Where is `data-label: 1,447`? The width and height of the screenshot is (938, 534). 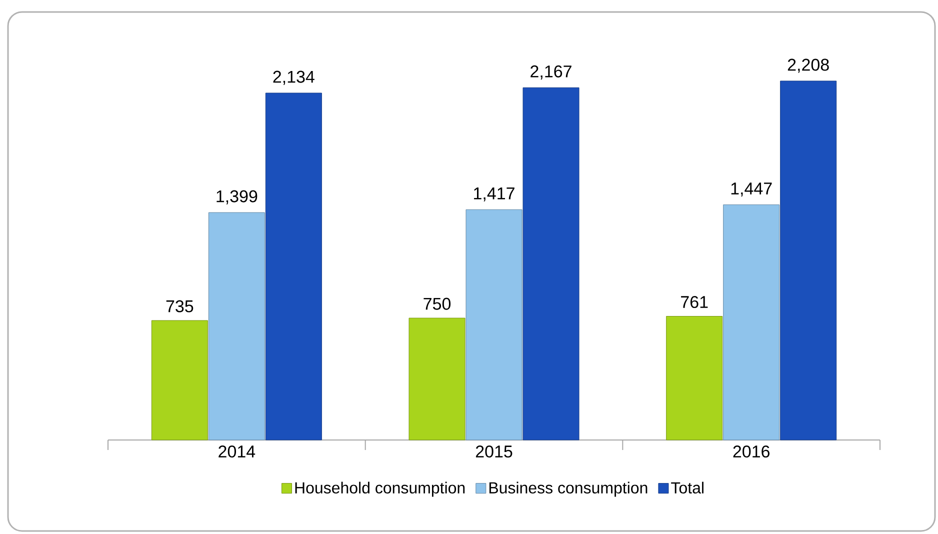
data-label: 1,447 is located at coordinates (751, 189).